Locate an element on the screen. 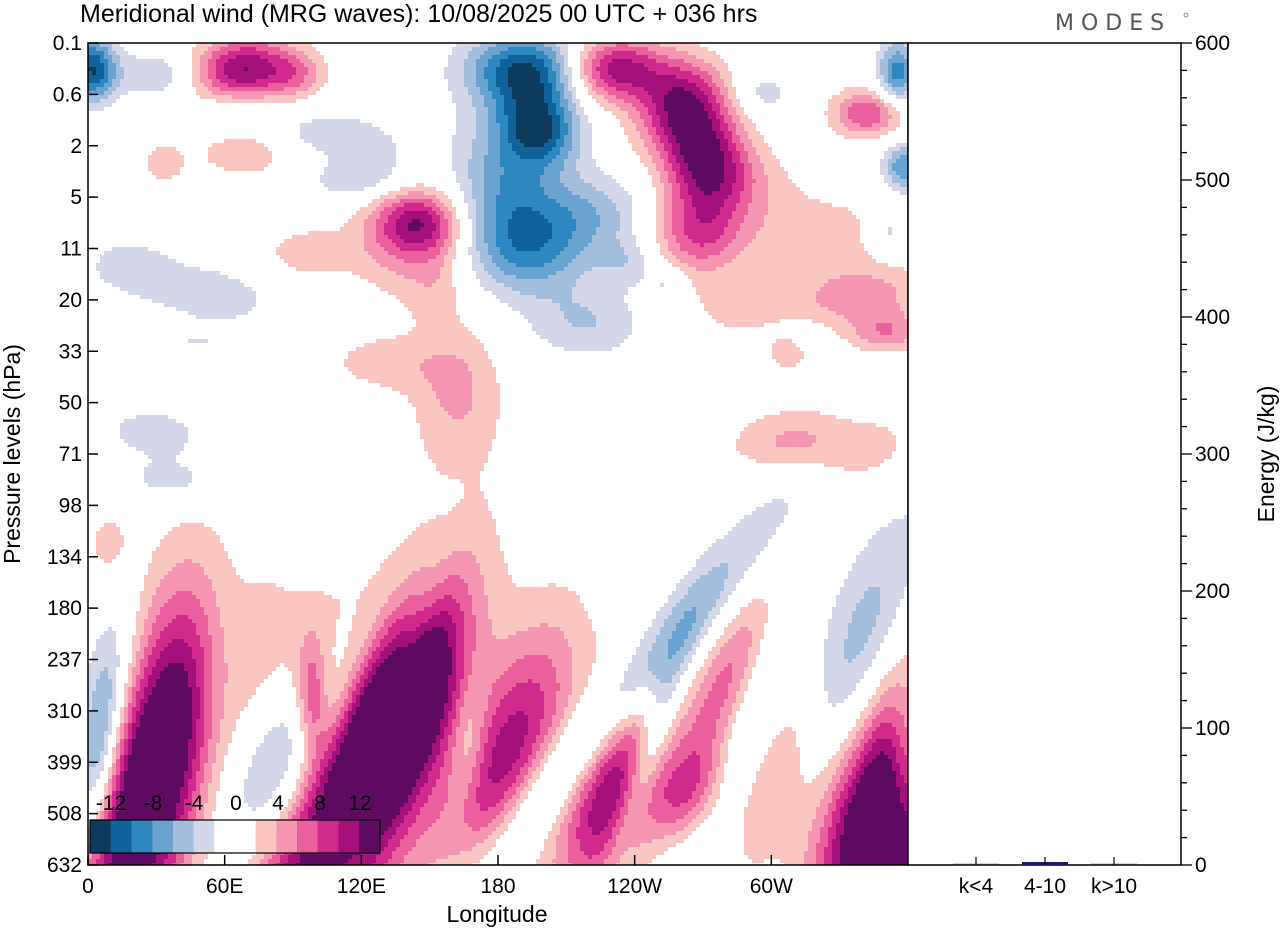 This screenshot has height=930, width=1280. y-tick-label: 632 is located at coordinates (64, 865).